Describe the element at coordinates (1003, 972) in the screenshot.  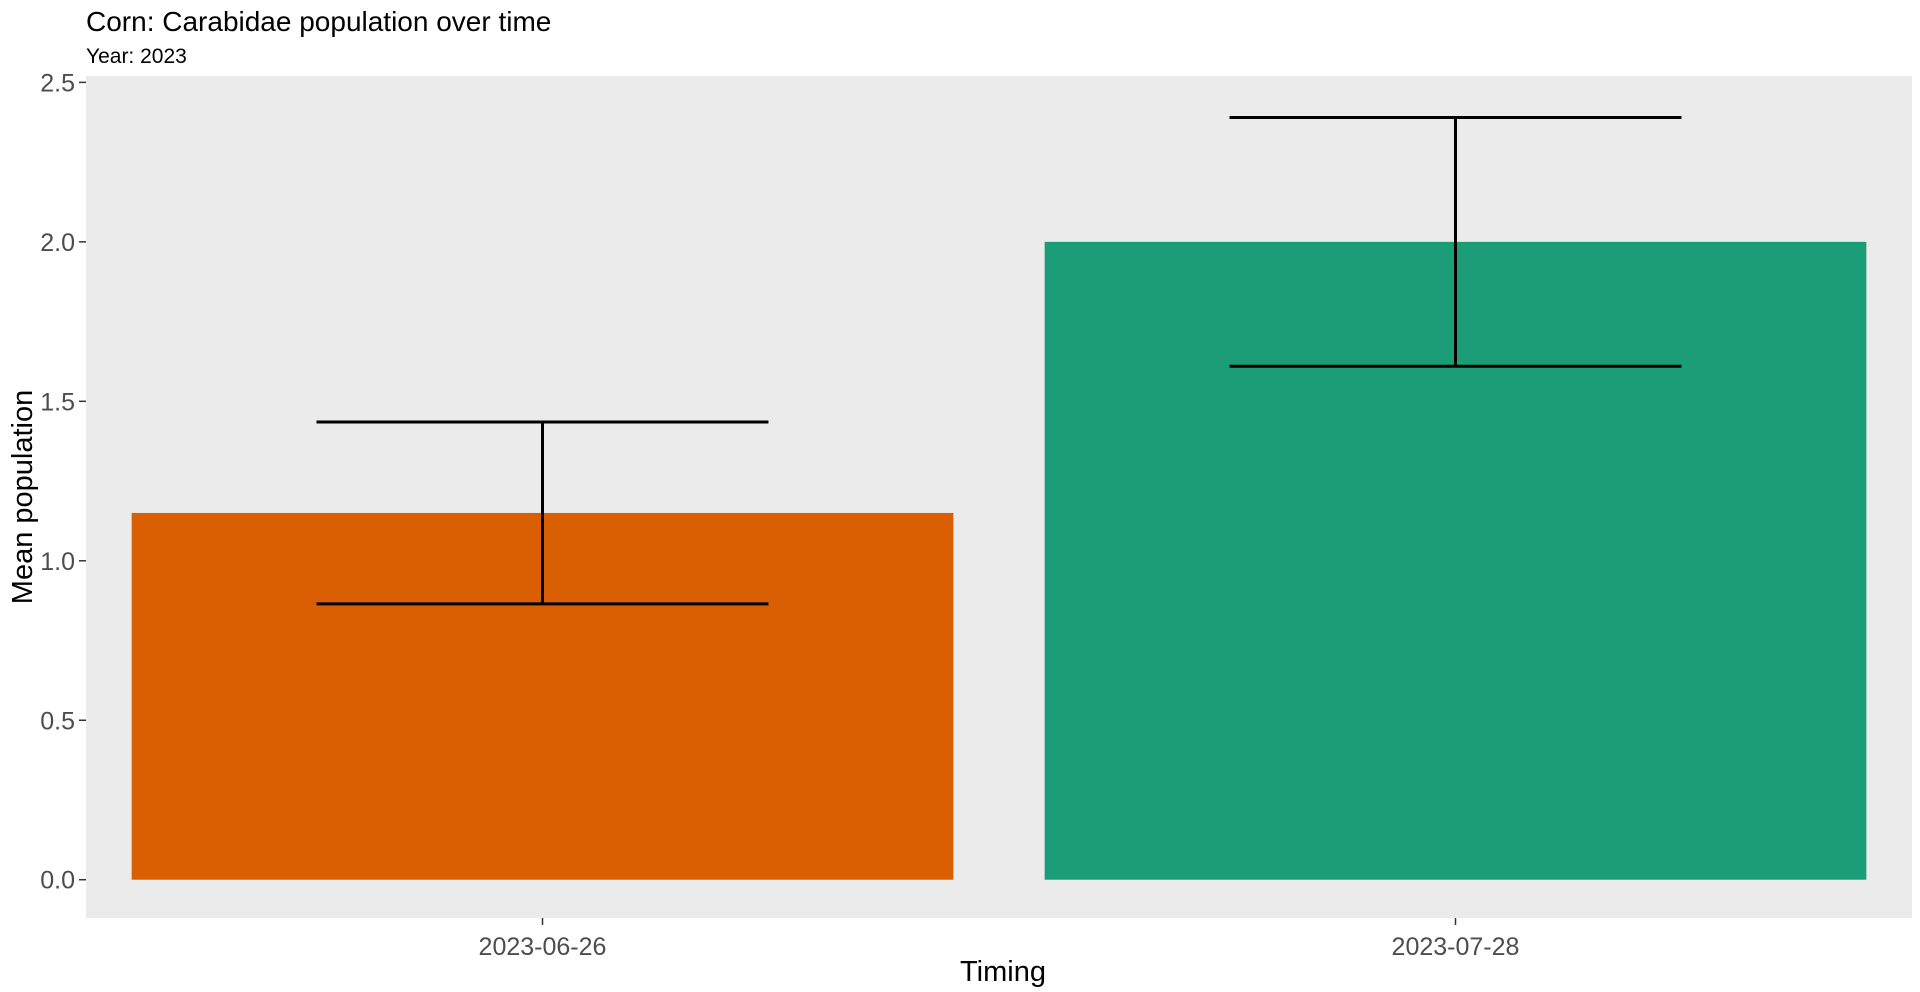
I see `x-axis-title: Timing` at that location.